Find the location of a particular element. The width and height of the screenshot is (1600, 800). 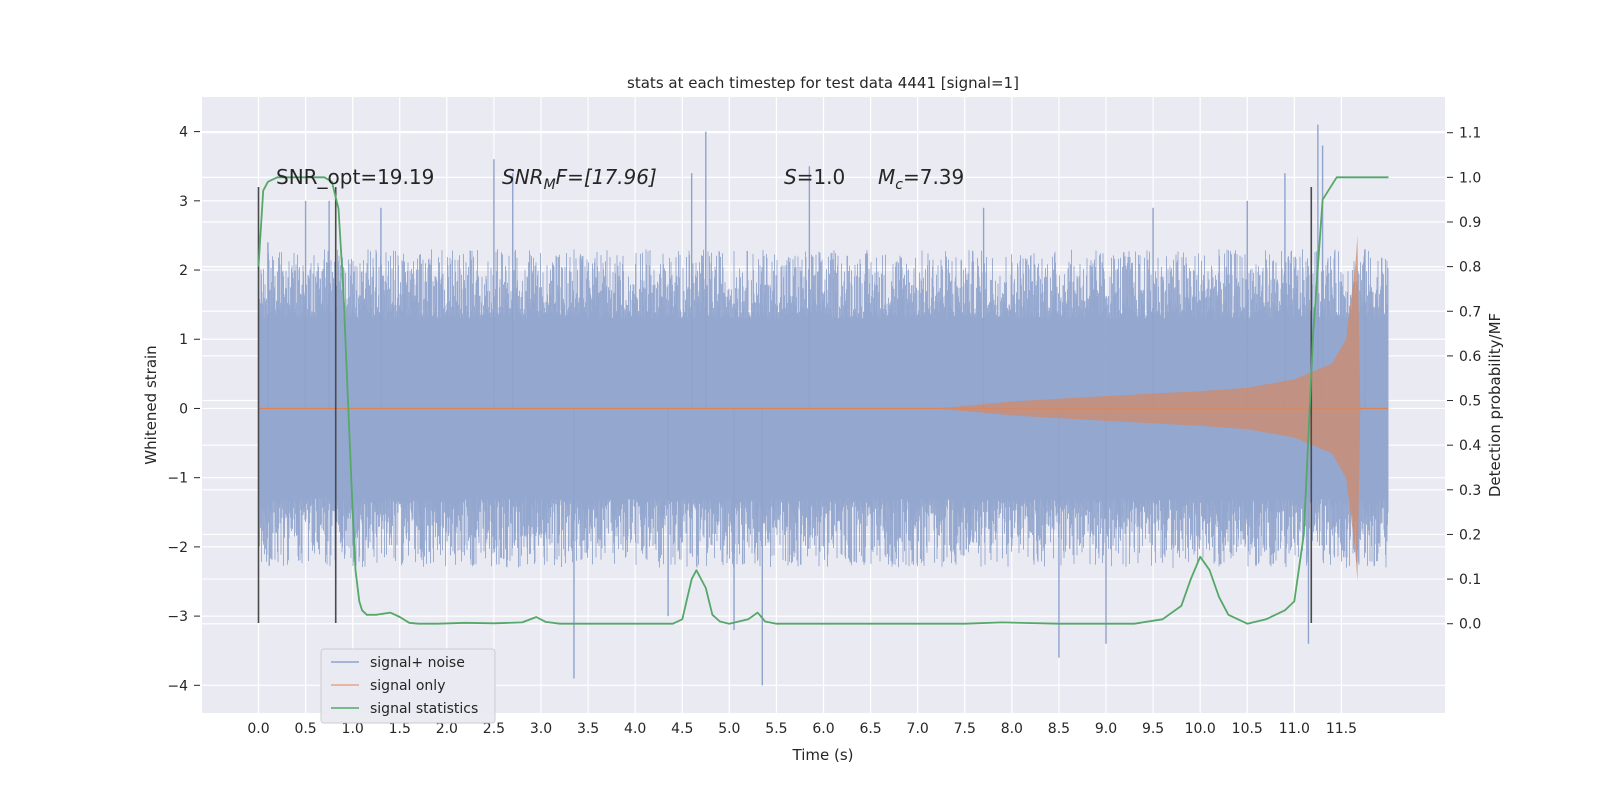

annotation-mc: Mc=7.39 is located at coordinates (921, 179).